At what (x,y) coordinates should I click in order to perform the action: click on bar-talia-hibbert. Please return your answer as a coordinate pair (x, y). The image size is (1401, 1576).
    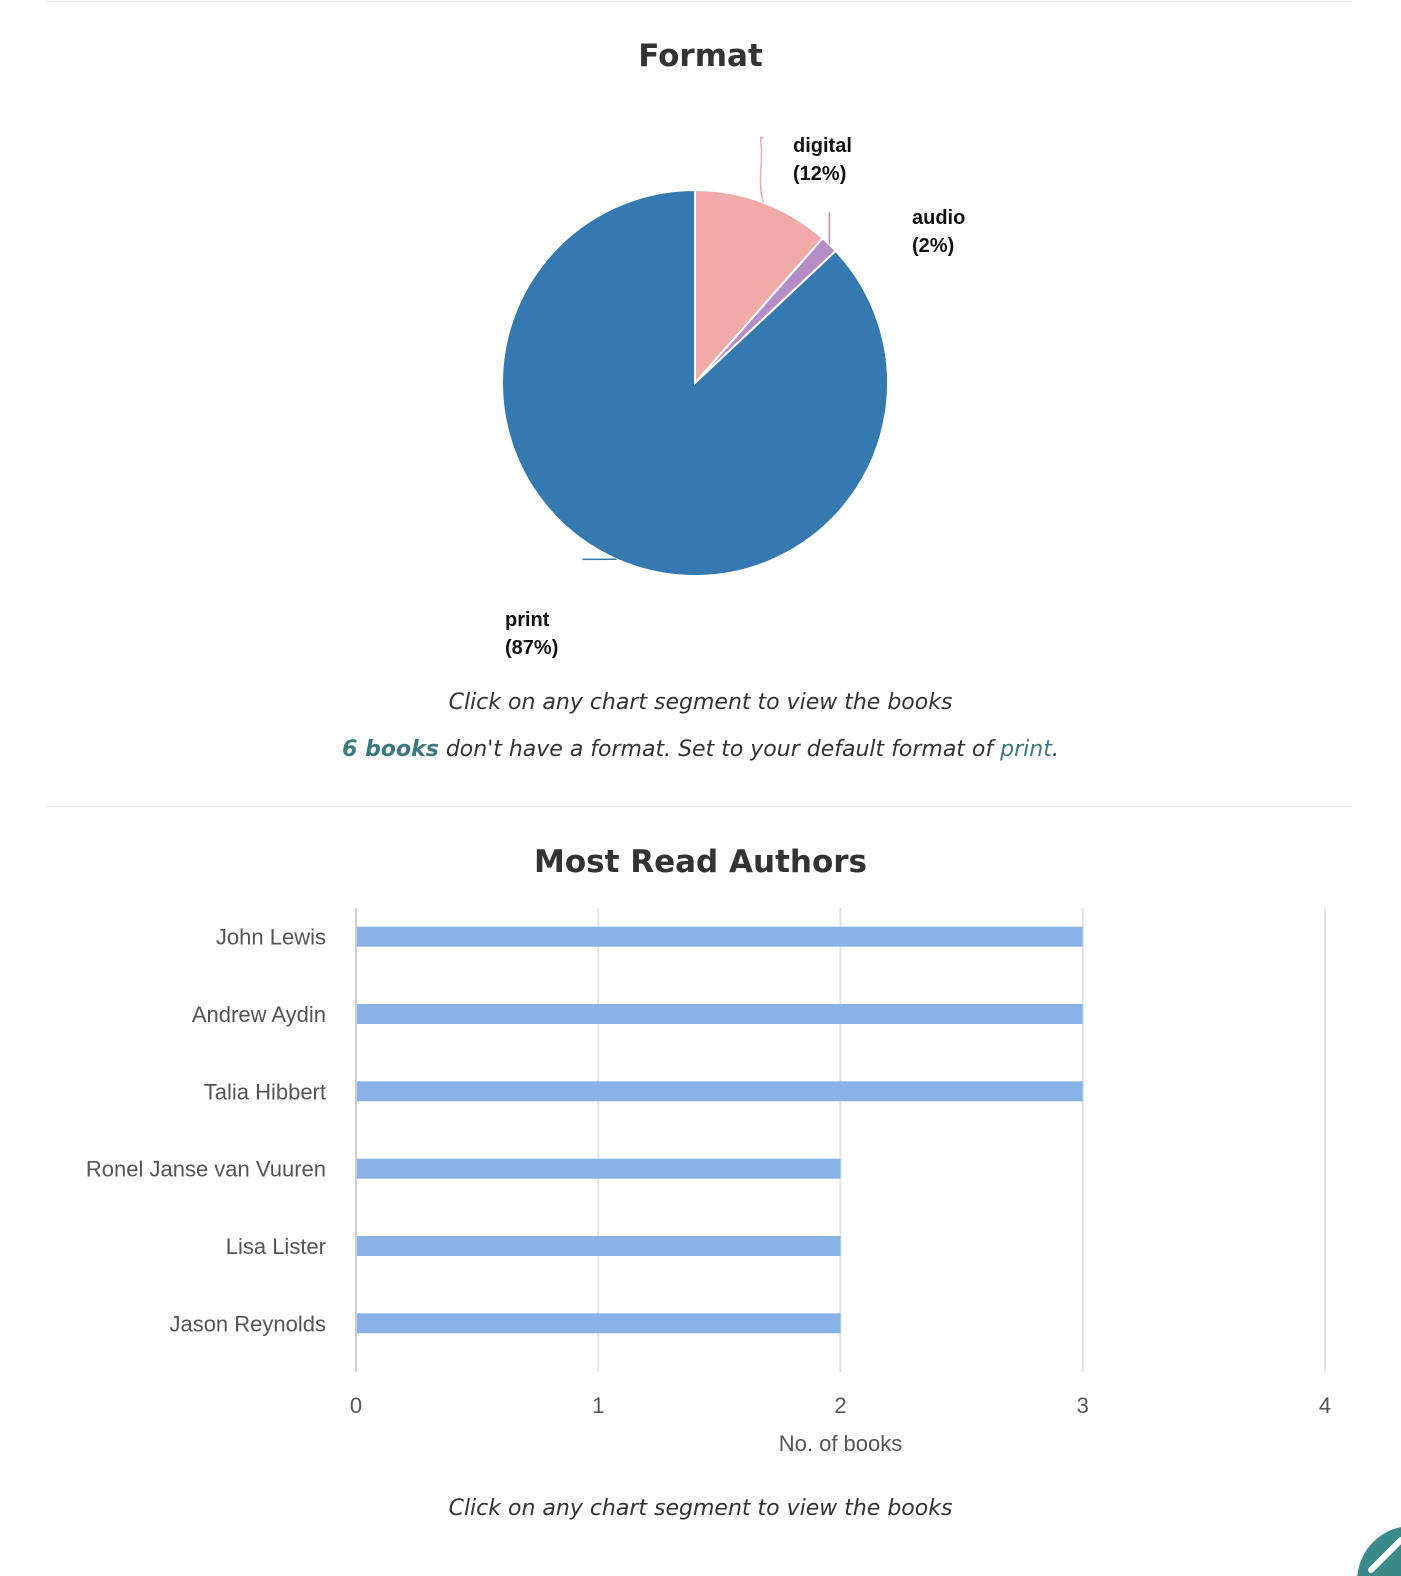
    Looking at the image, I should click on (720, 1091).